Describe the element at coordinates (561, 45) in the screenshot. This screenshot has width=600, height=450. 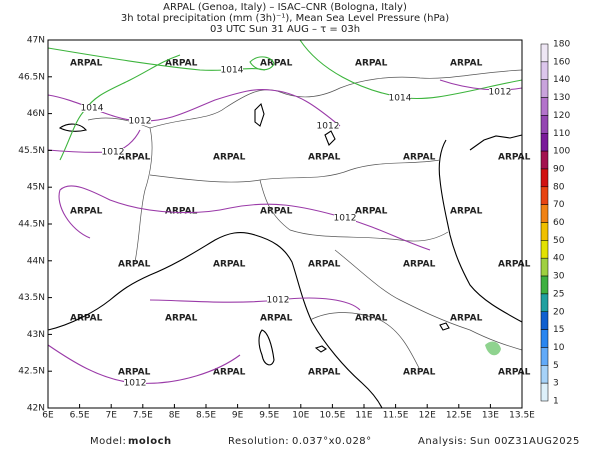
I see `colorbar-label: 180` at that location.